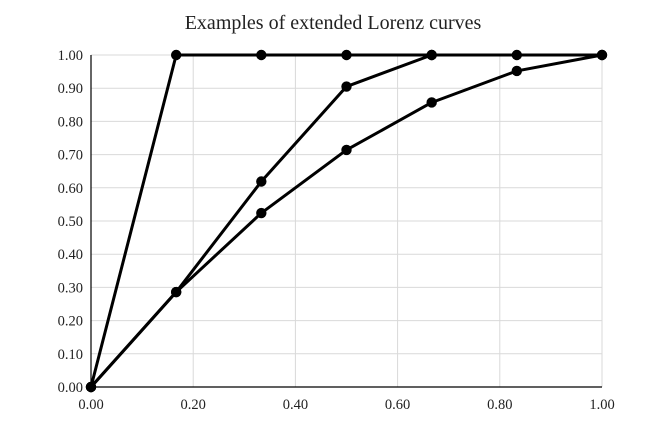 The height and width of the screenshot is (428, 650). I want to click on y-tick-label: 0.50, so click(70, 222).